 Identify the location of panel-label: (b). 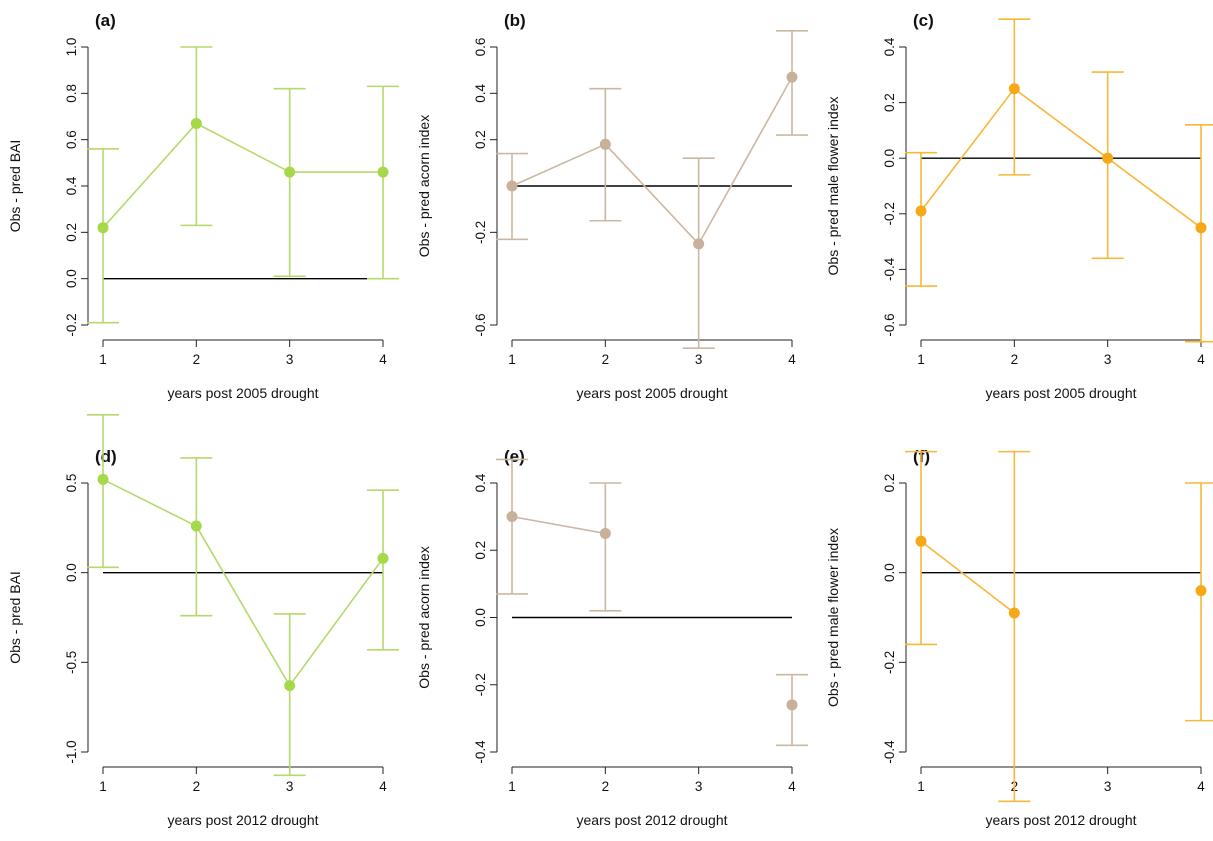
(515, 20).